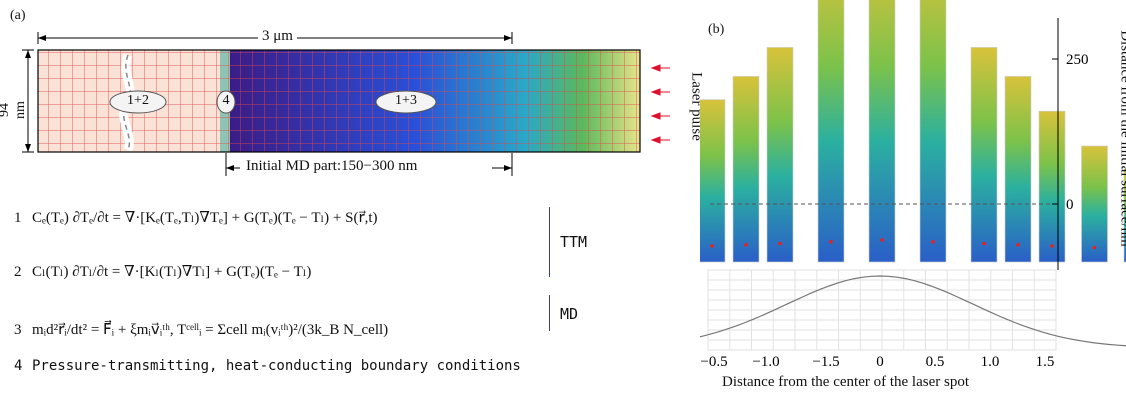 The width and height of the screenshot is (1126, 394). What do you see at coordinates (765, 362) in the screenshot?
I see `x-tick-label: −1.0` at bounding box center [765, 362].